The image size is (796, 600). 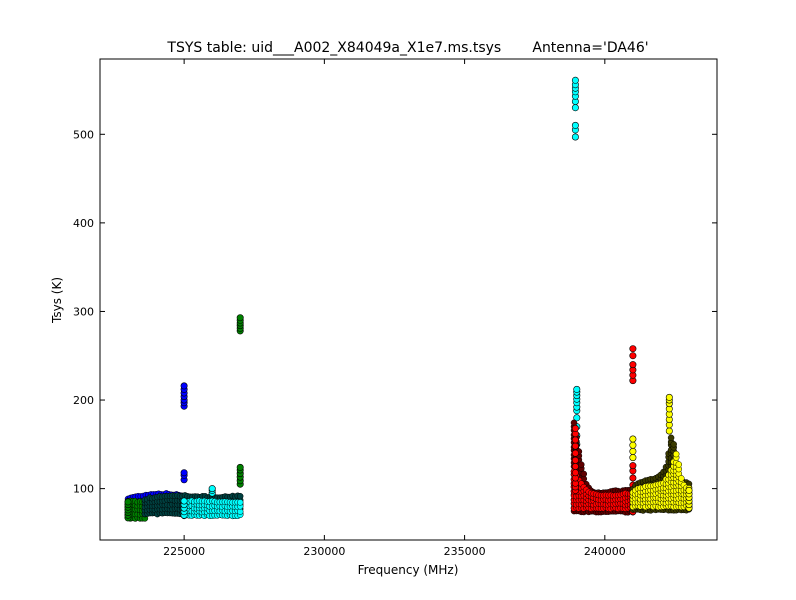 I want to click on y-tick-label: 300, so click(x=83, y=311).